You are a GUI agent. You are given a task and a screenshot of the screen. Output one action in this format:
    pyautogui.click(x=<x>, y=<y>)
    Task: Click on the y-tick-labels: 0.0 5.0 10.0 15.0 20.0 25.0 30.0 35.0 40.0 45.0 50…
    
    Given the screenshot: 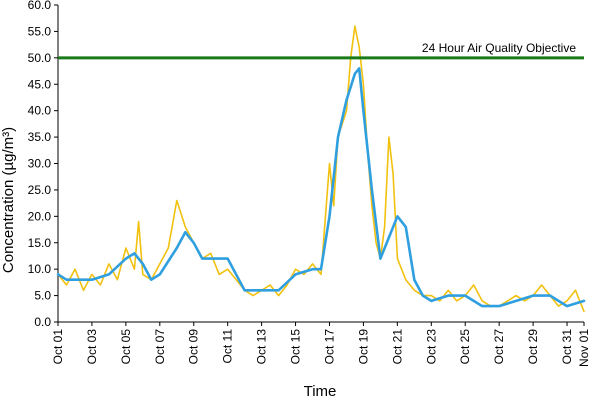 What is the action you would take?
    pyautogui.click(x=40, y=164)
    